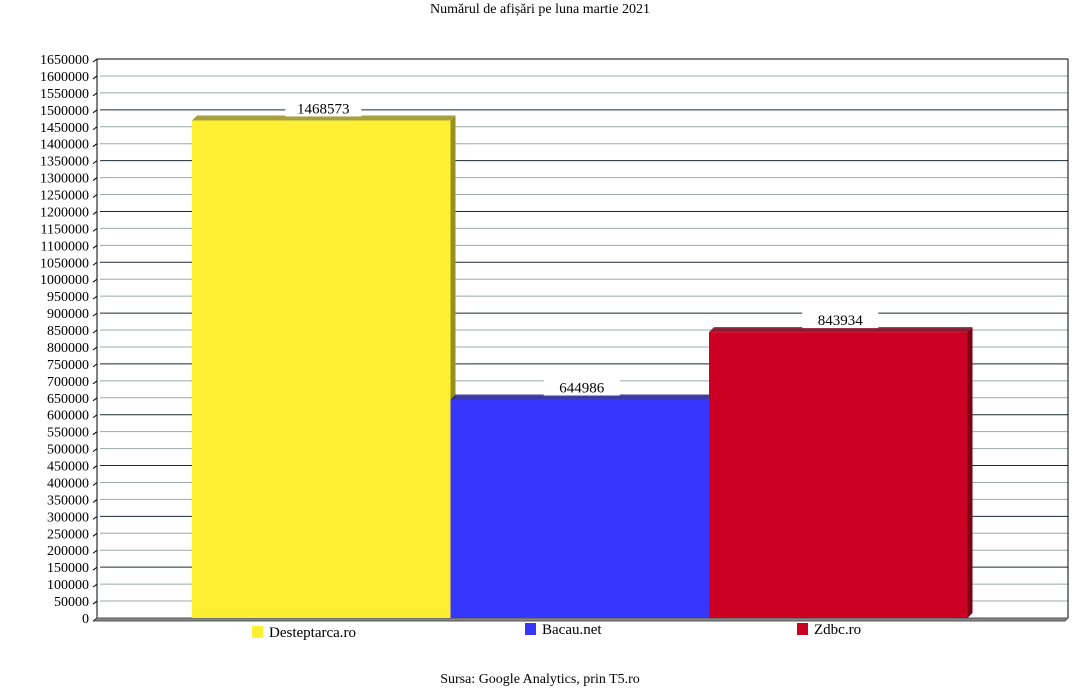  Describe the element at coordinates (68, 365) in the screenshot. I see `y-tick-label: 750000` at that location.